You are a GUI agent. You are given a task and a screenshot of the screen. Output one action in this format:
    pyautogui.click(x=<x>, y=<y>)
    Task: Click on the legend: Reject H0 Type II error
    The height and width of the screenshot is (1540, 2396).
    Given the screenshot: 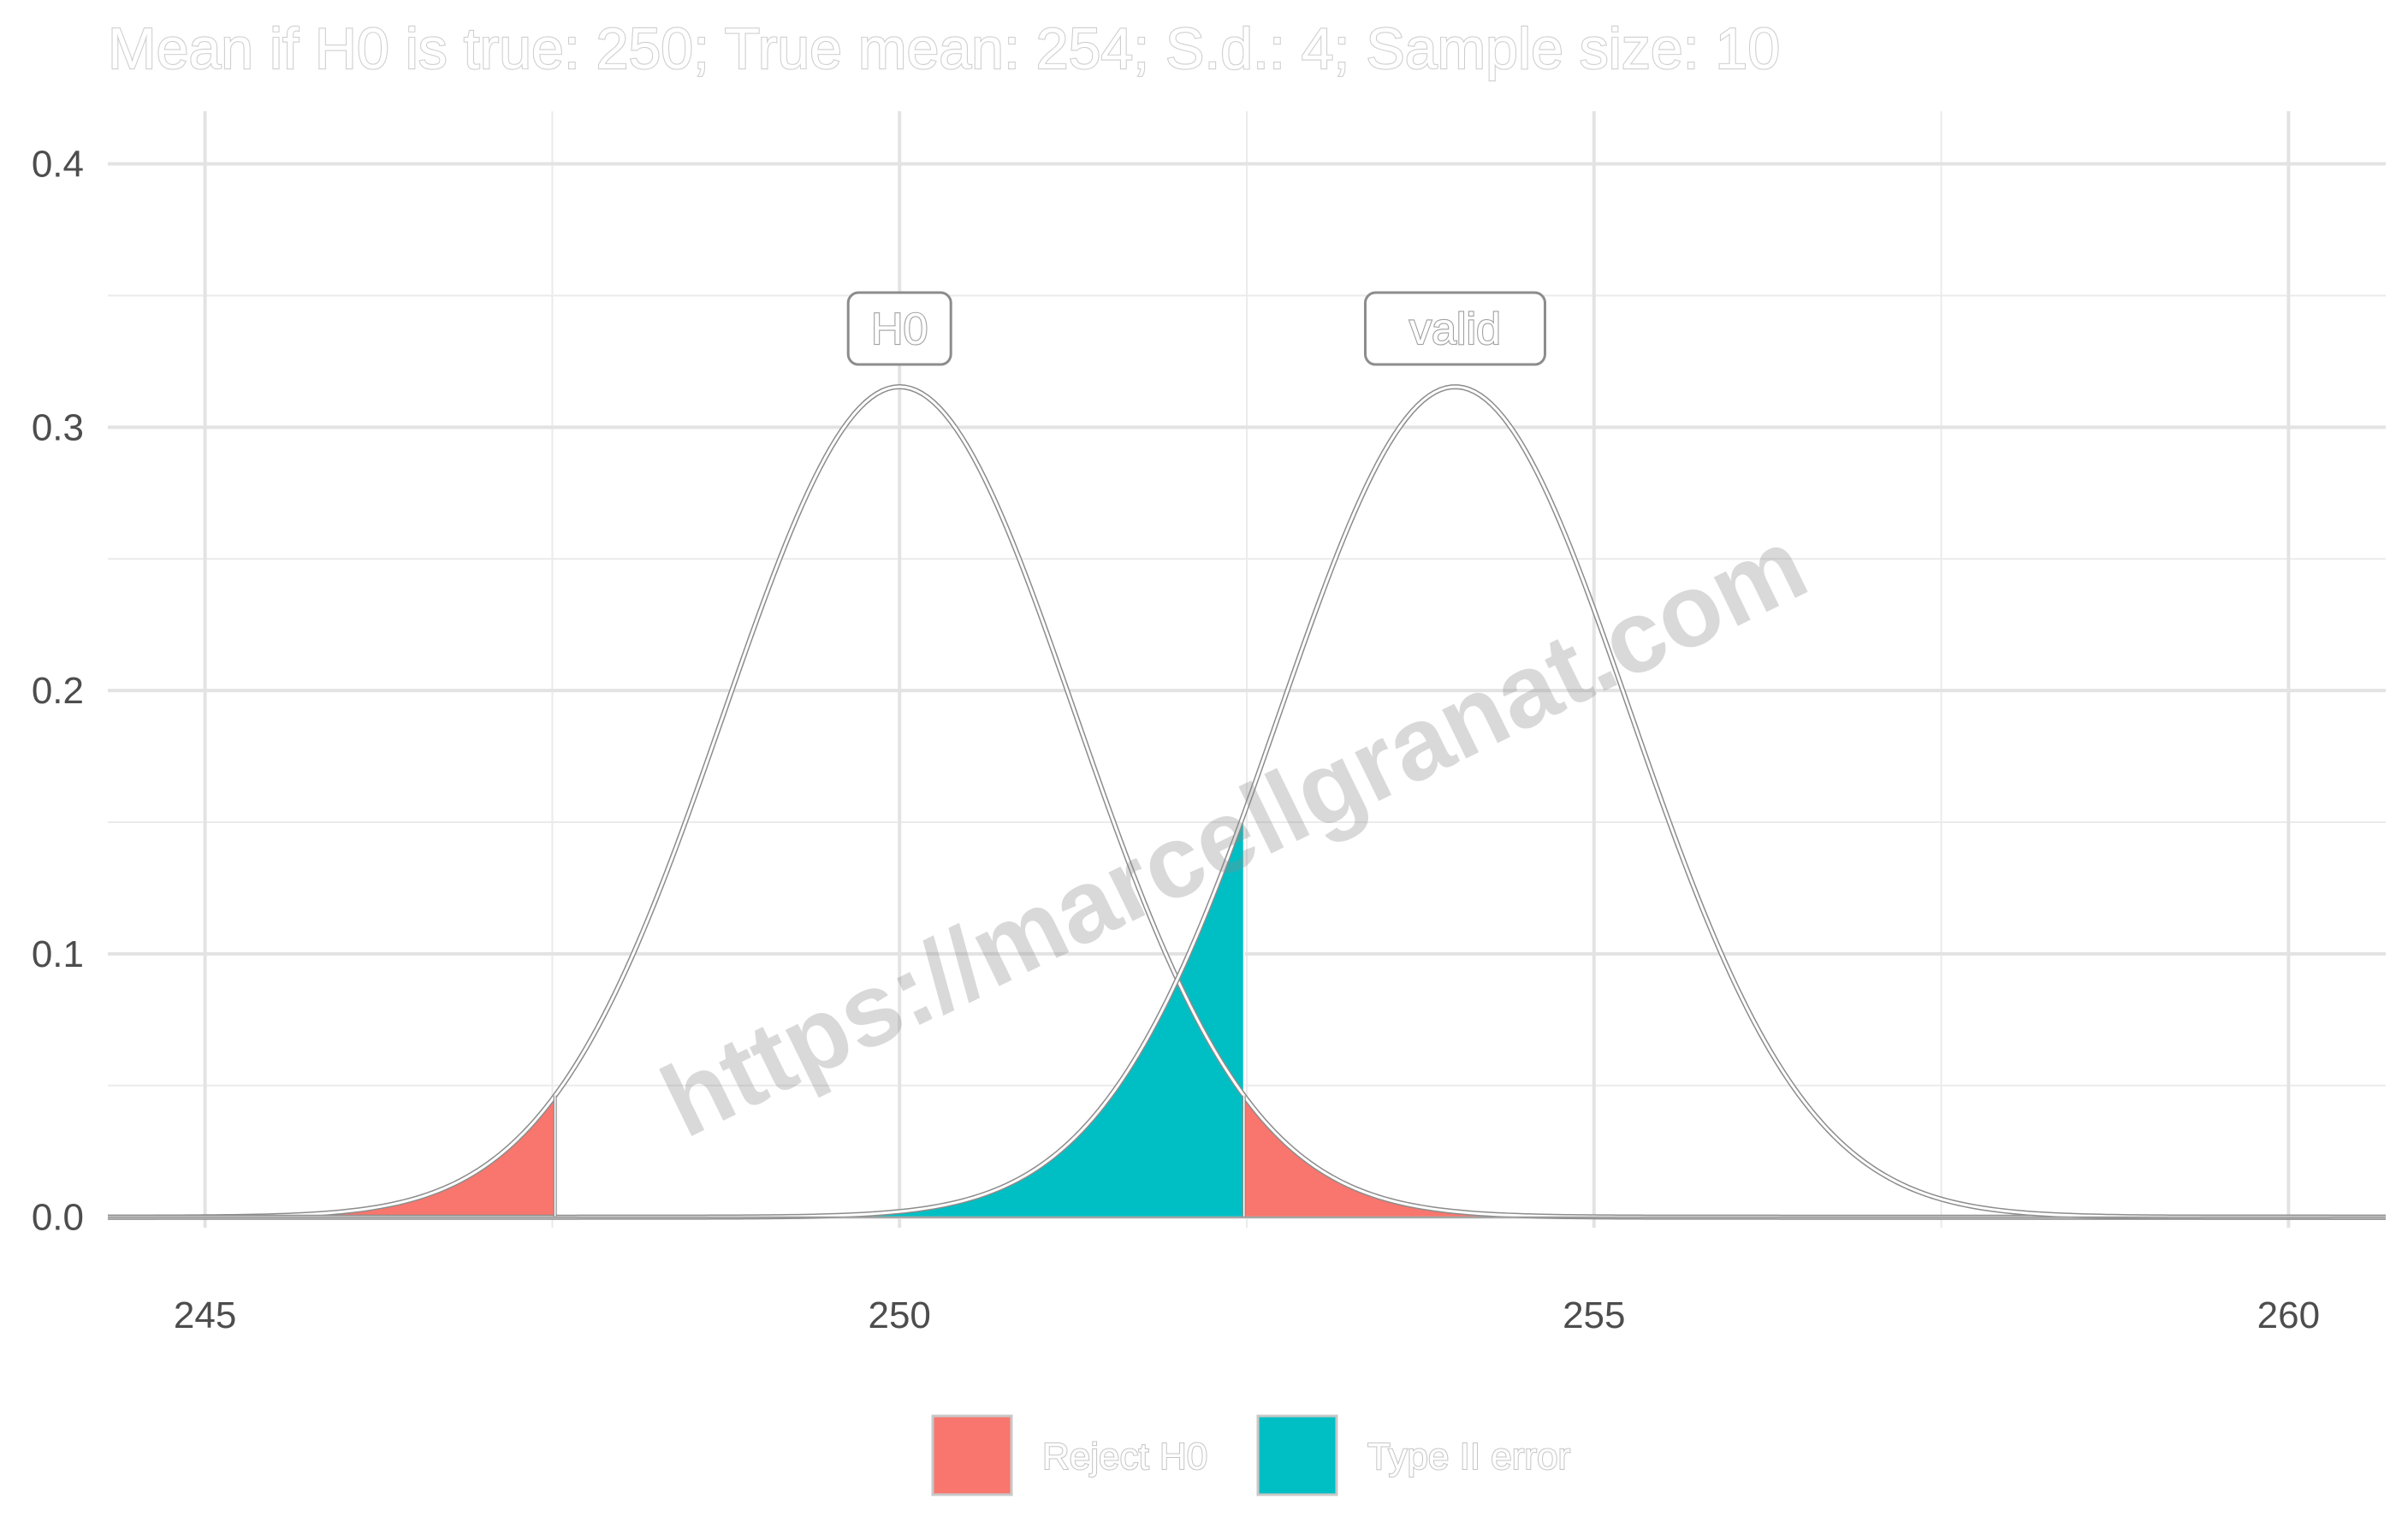 What is the action you would take?
    pyautogui.click(x=1251, y=1455)
    